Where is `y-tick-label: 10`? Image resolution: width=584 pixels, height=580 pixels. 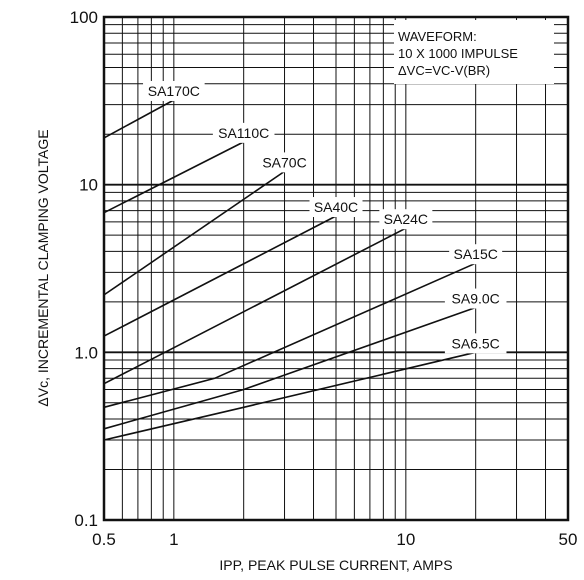 y-tick-label: 10 is located at coordinates (88, 185).